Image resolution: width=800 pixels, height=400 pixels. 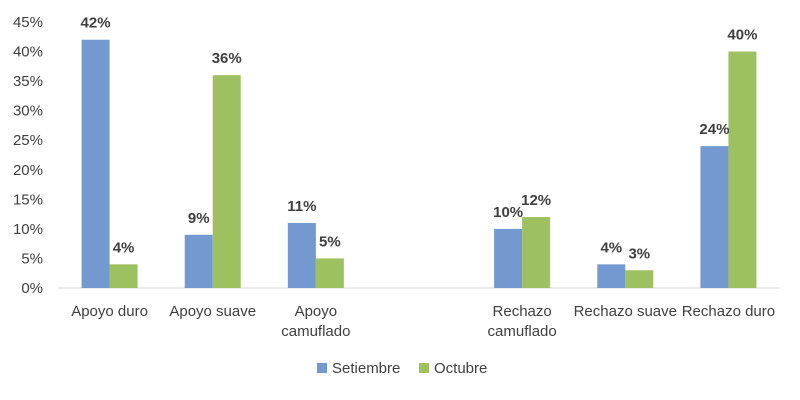 I want to click on legend: Setiembre Octubre, so click(x=402, y=368).